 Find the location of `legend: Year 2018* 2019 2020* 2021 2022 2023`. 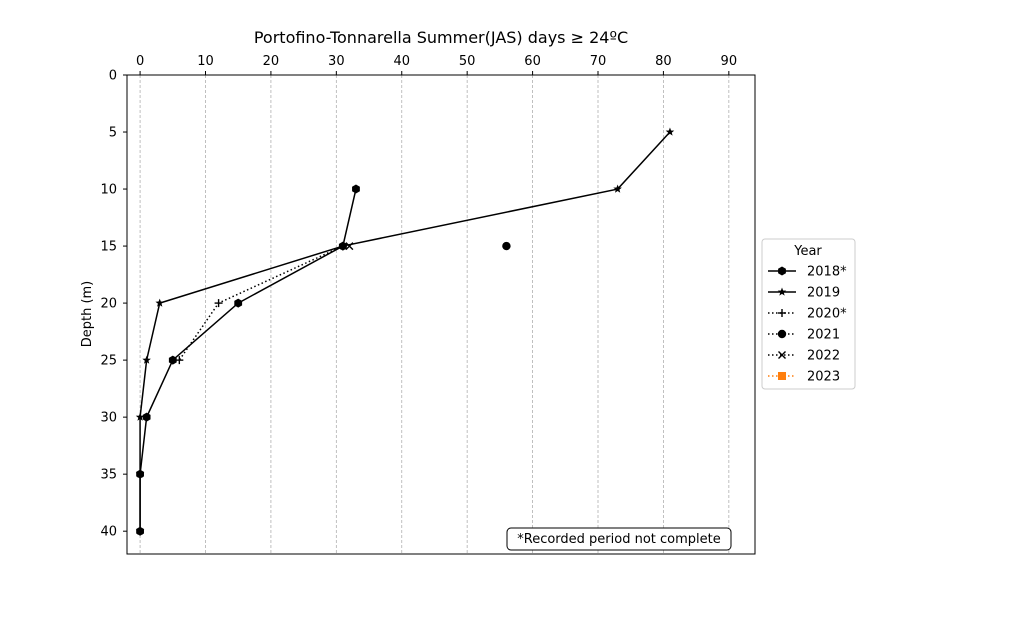

legend: Year 2018* 2019 2020* 2021 2022 2023 is located at coordinates (808, 314).